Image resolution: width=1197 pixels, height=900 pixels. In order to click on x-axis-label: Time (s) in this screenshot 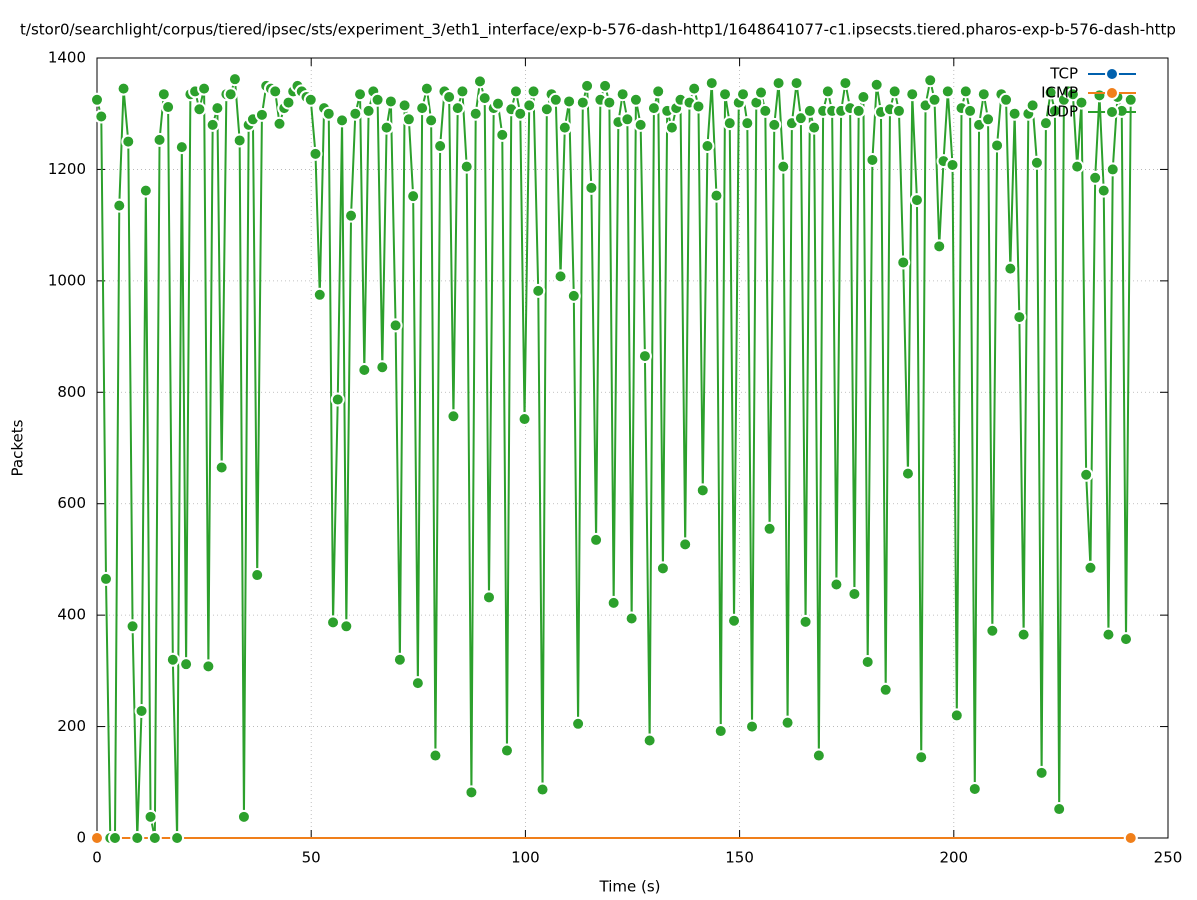, I will do `click(630, 887)`.